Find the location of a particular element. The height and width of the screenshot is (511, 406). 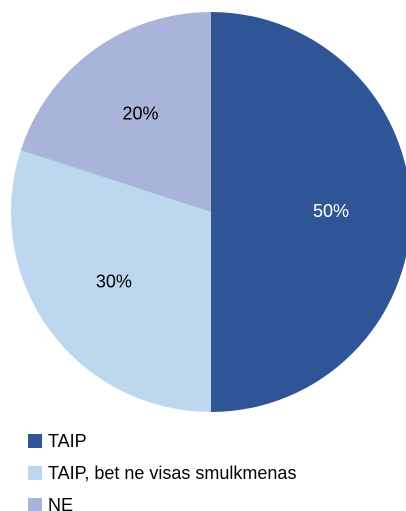

legend-label: TAIP, bet ne visas smulkmenas is located at coordinates (172, 473).